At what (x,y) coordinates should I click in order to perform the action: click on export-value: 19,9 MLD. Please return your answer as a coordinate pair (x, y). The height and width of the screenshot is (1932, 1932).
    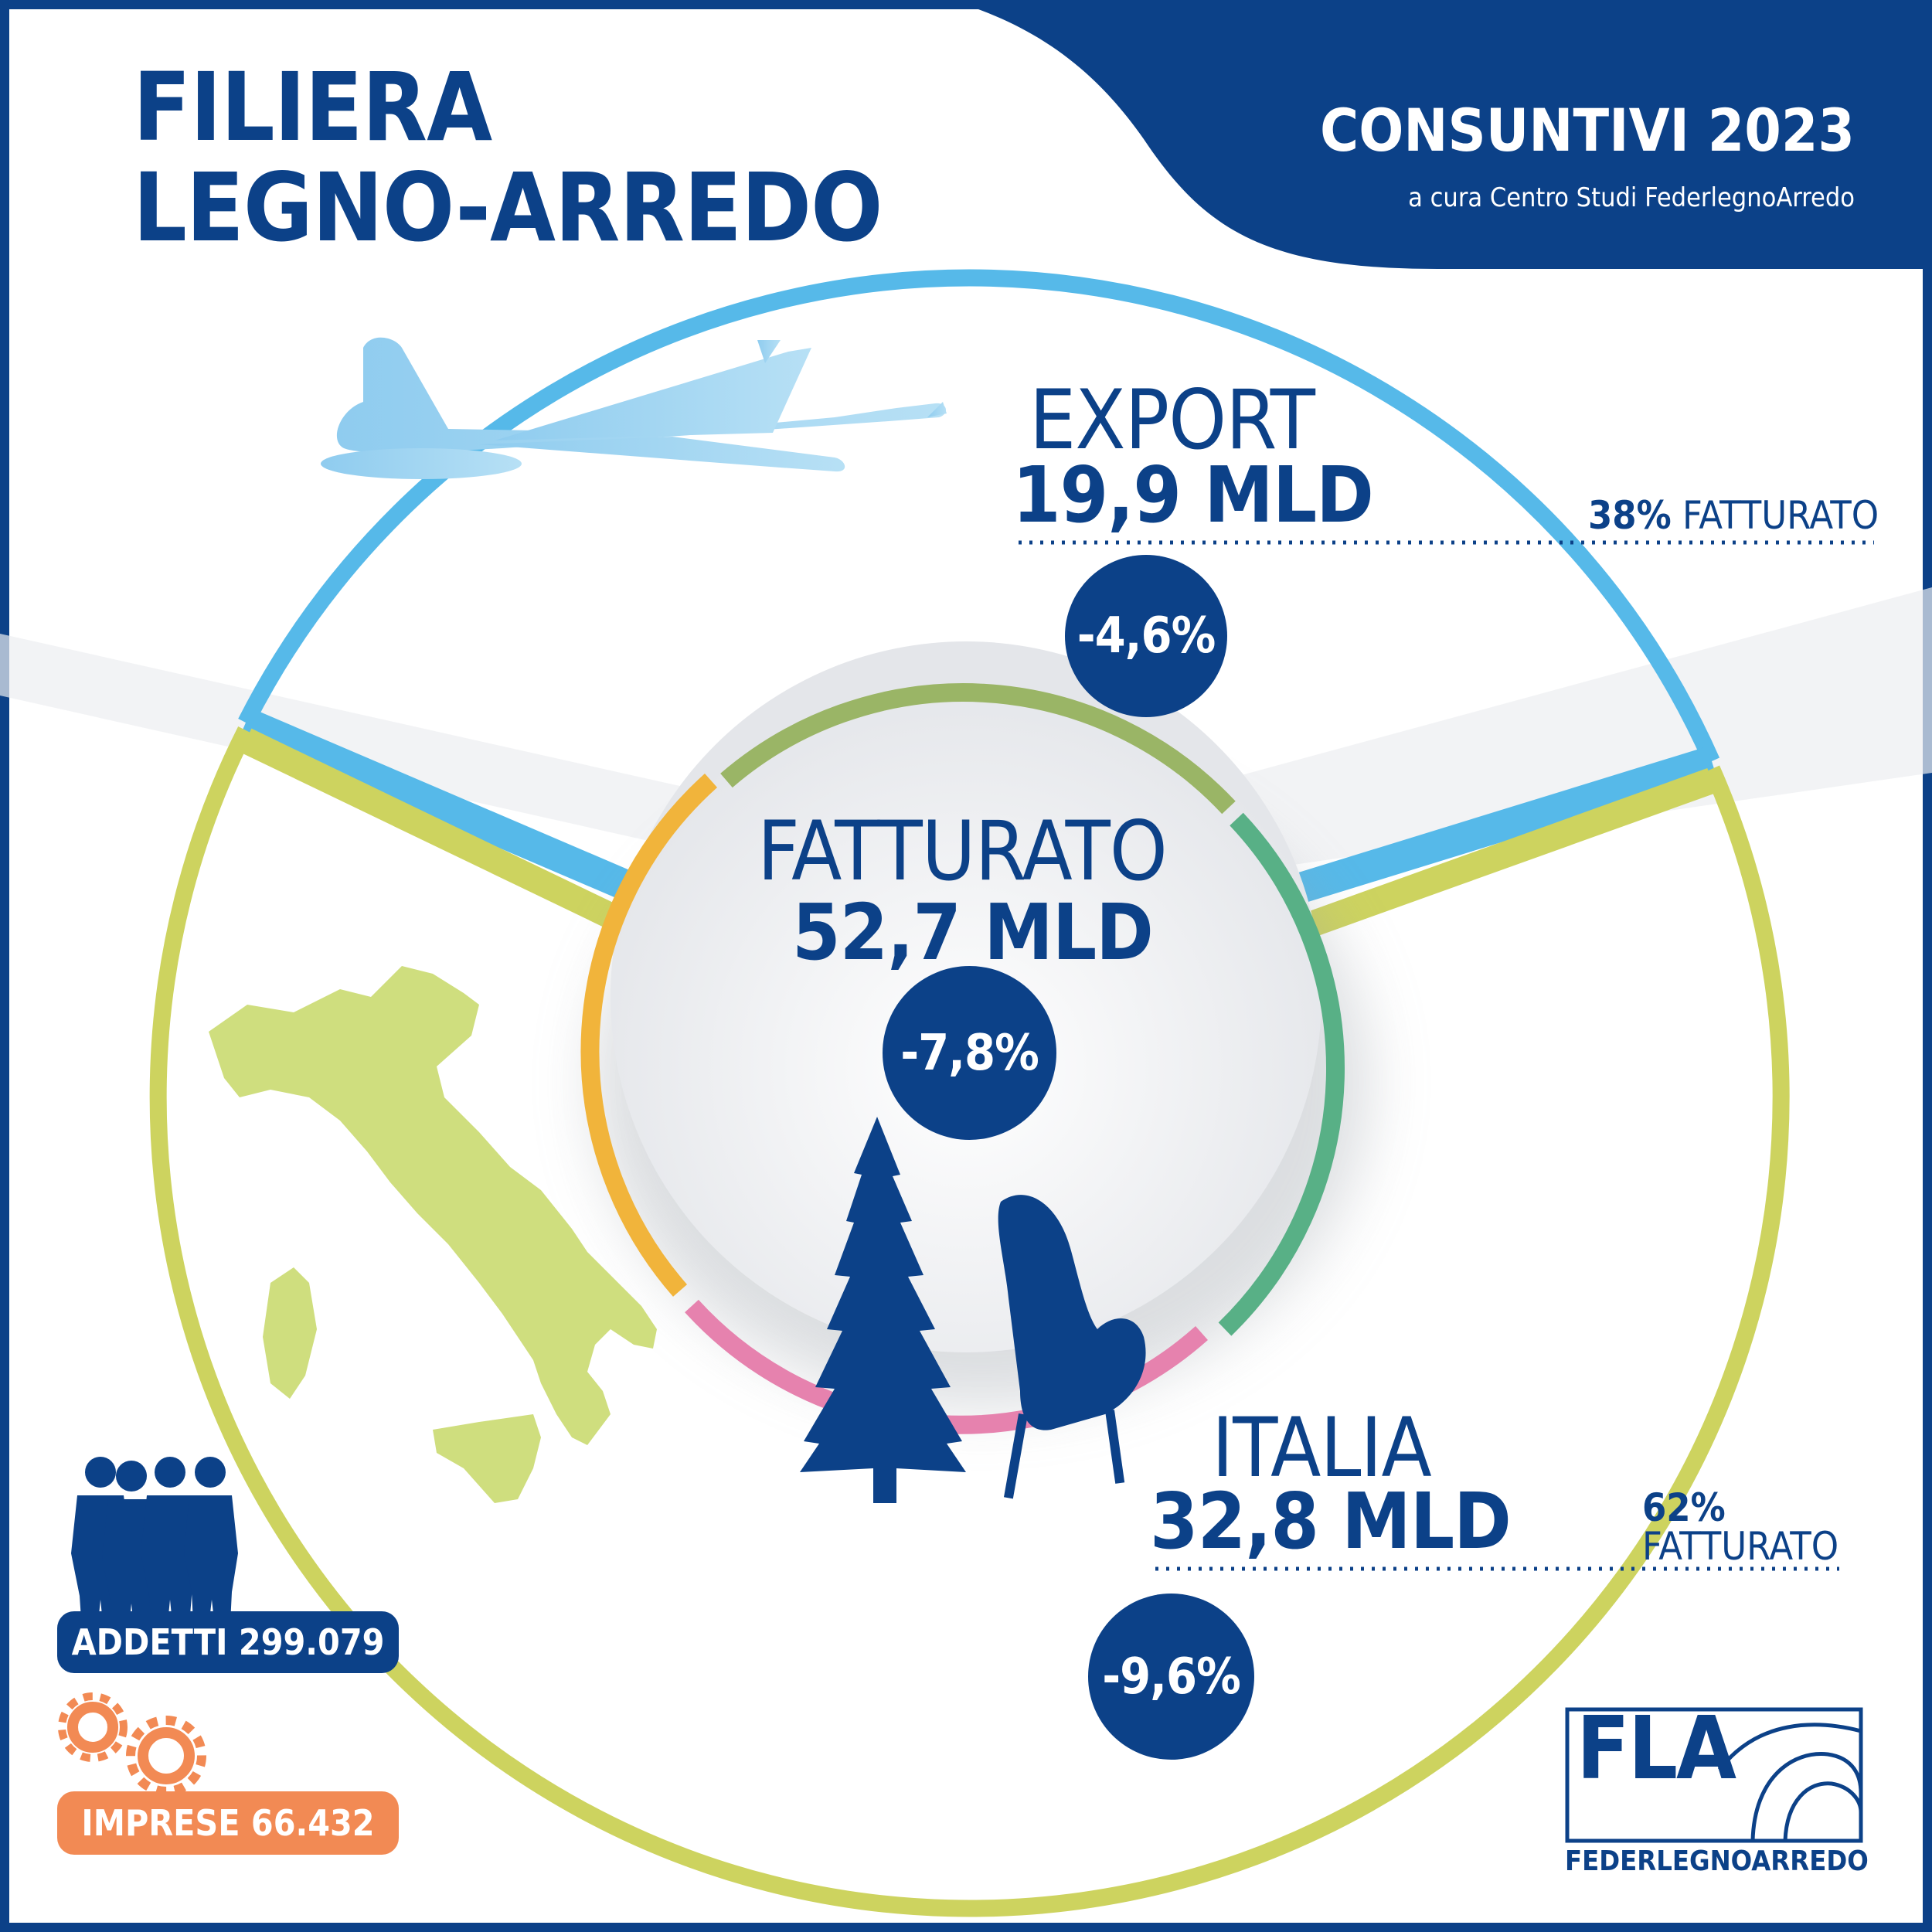
    Looking at the image, I should click on (1193, 495).